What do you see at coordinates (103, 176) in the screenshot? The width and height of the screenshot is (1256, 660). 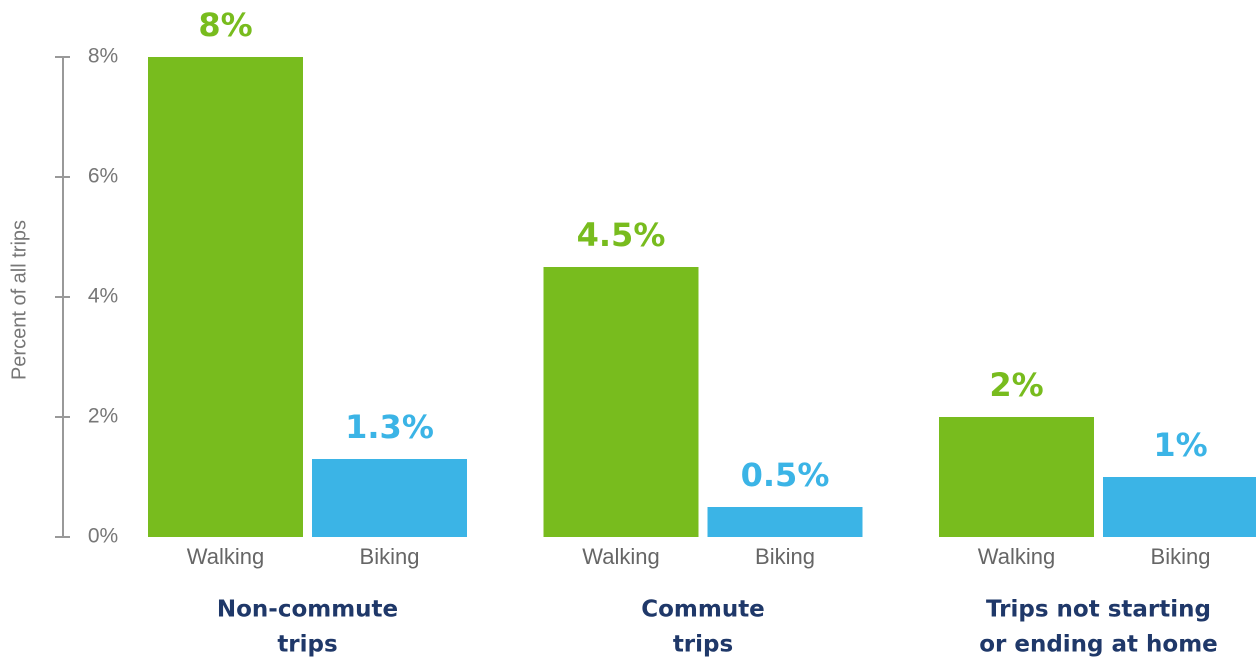 I see `y-tick-label: 6%` at bounding box center [103, 176].